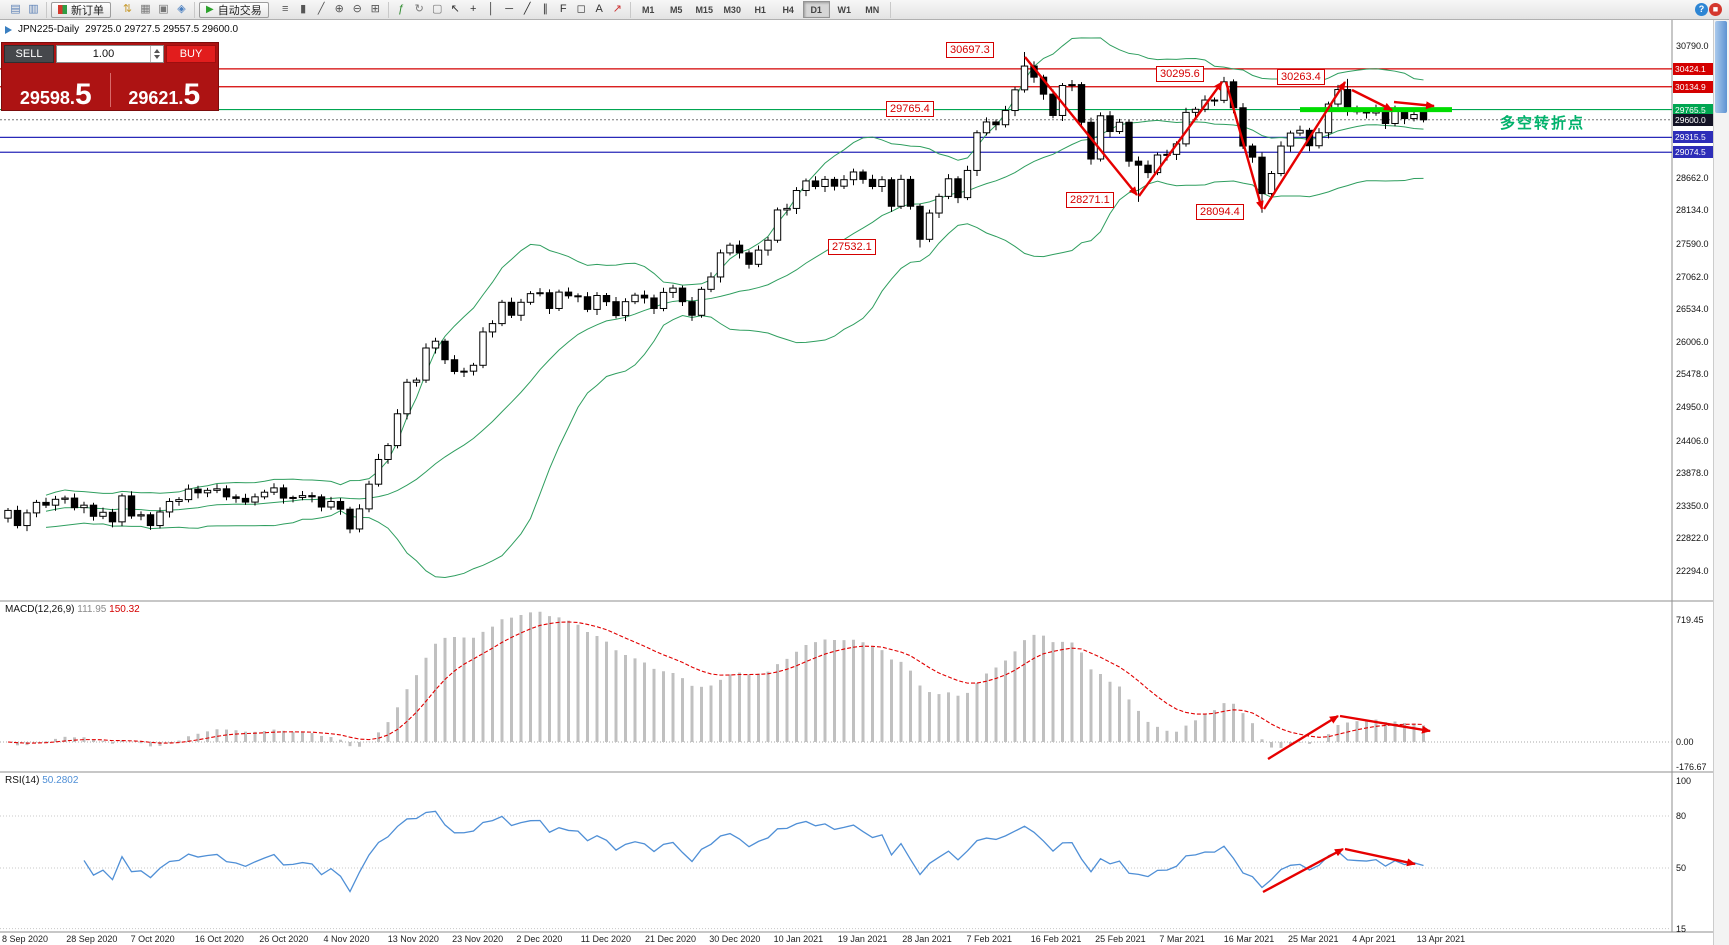 This screenshot has width=1729, height=945. What do you see at coordinates (192, 94) in the screenshot?
I see `buy-price-frac: 5` at bounding box center [192, 94].